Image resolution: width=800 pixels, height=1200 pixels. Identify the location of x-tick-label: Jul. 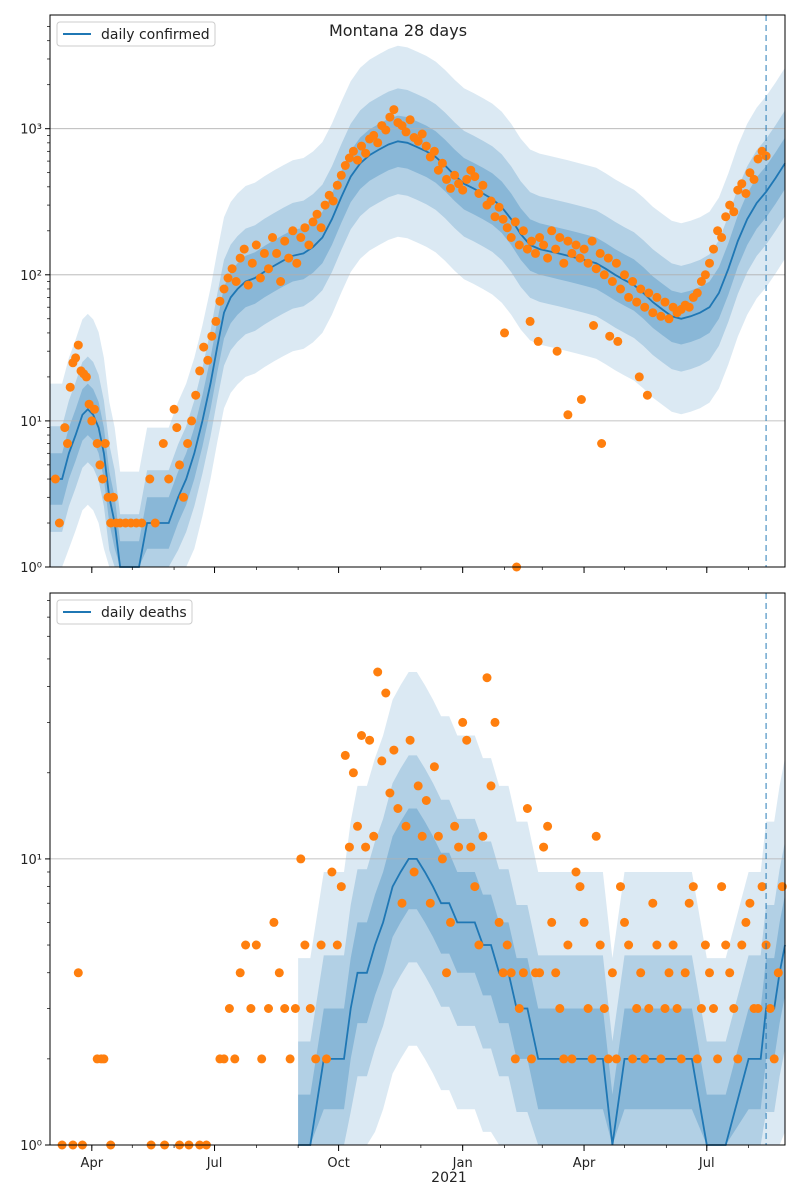
(214, 1163).